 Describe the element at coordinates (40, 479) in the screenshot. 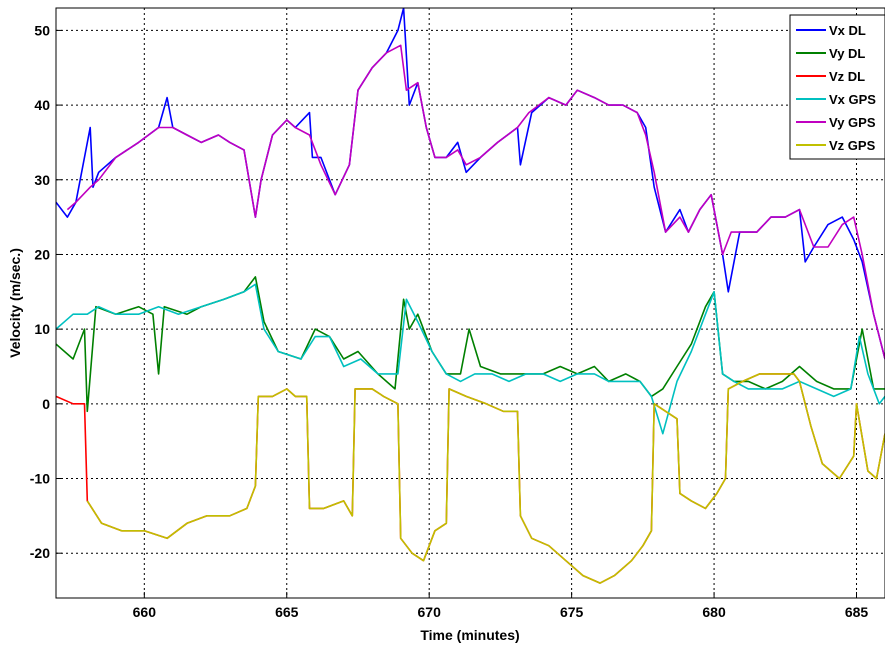

I see `y-tick-label: -10` at that location.